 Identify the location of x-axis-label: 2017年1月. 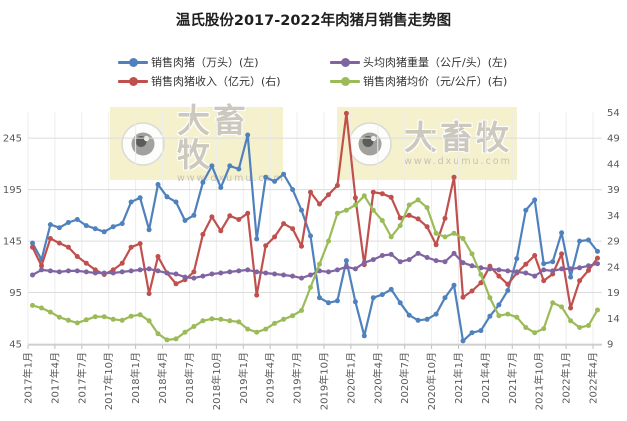
(28, 378).